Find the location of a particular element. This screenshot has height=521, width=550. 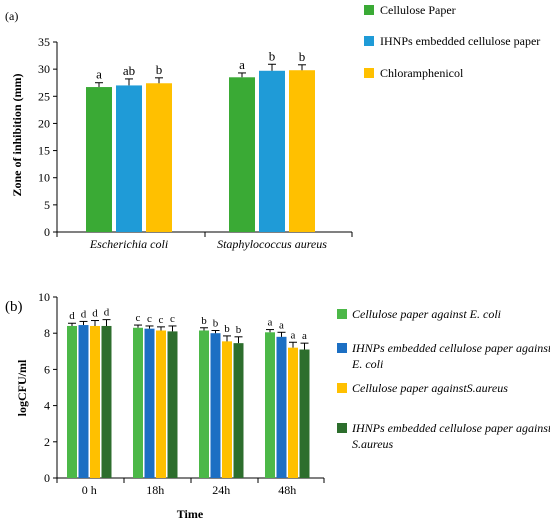

panel-a-label: (a) is located at coordinates (11, 16).